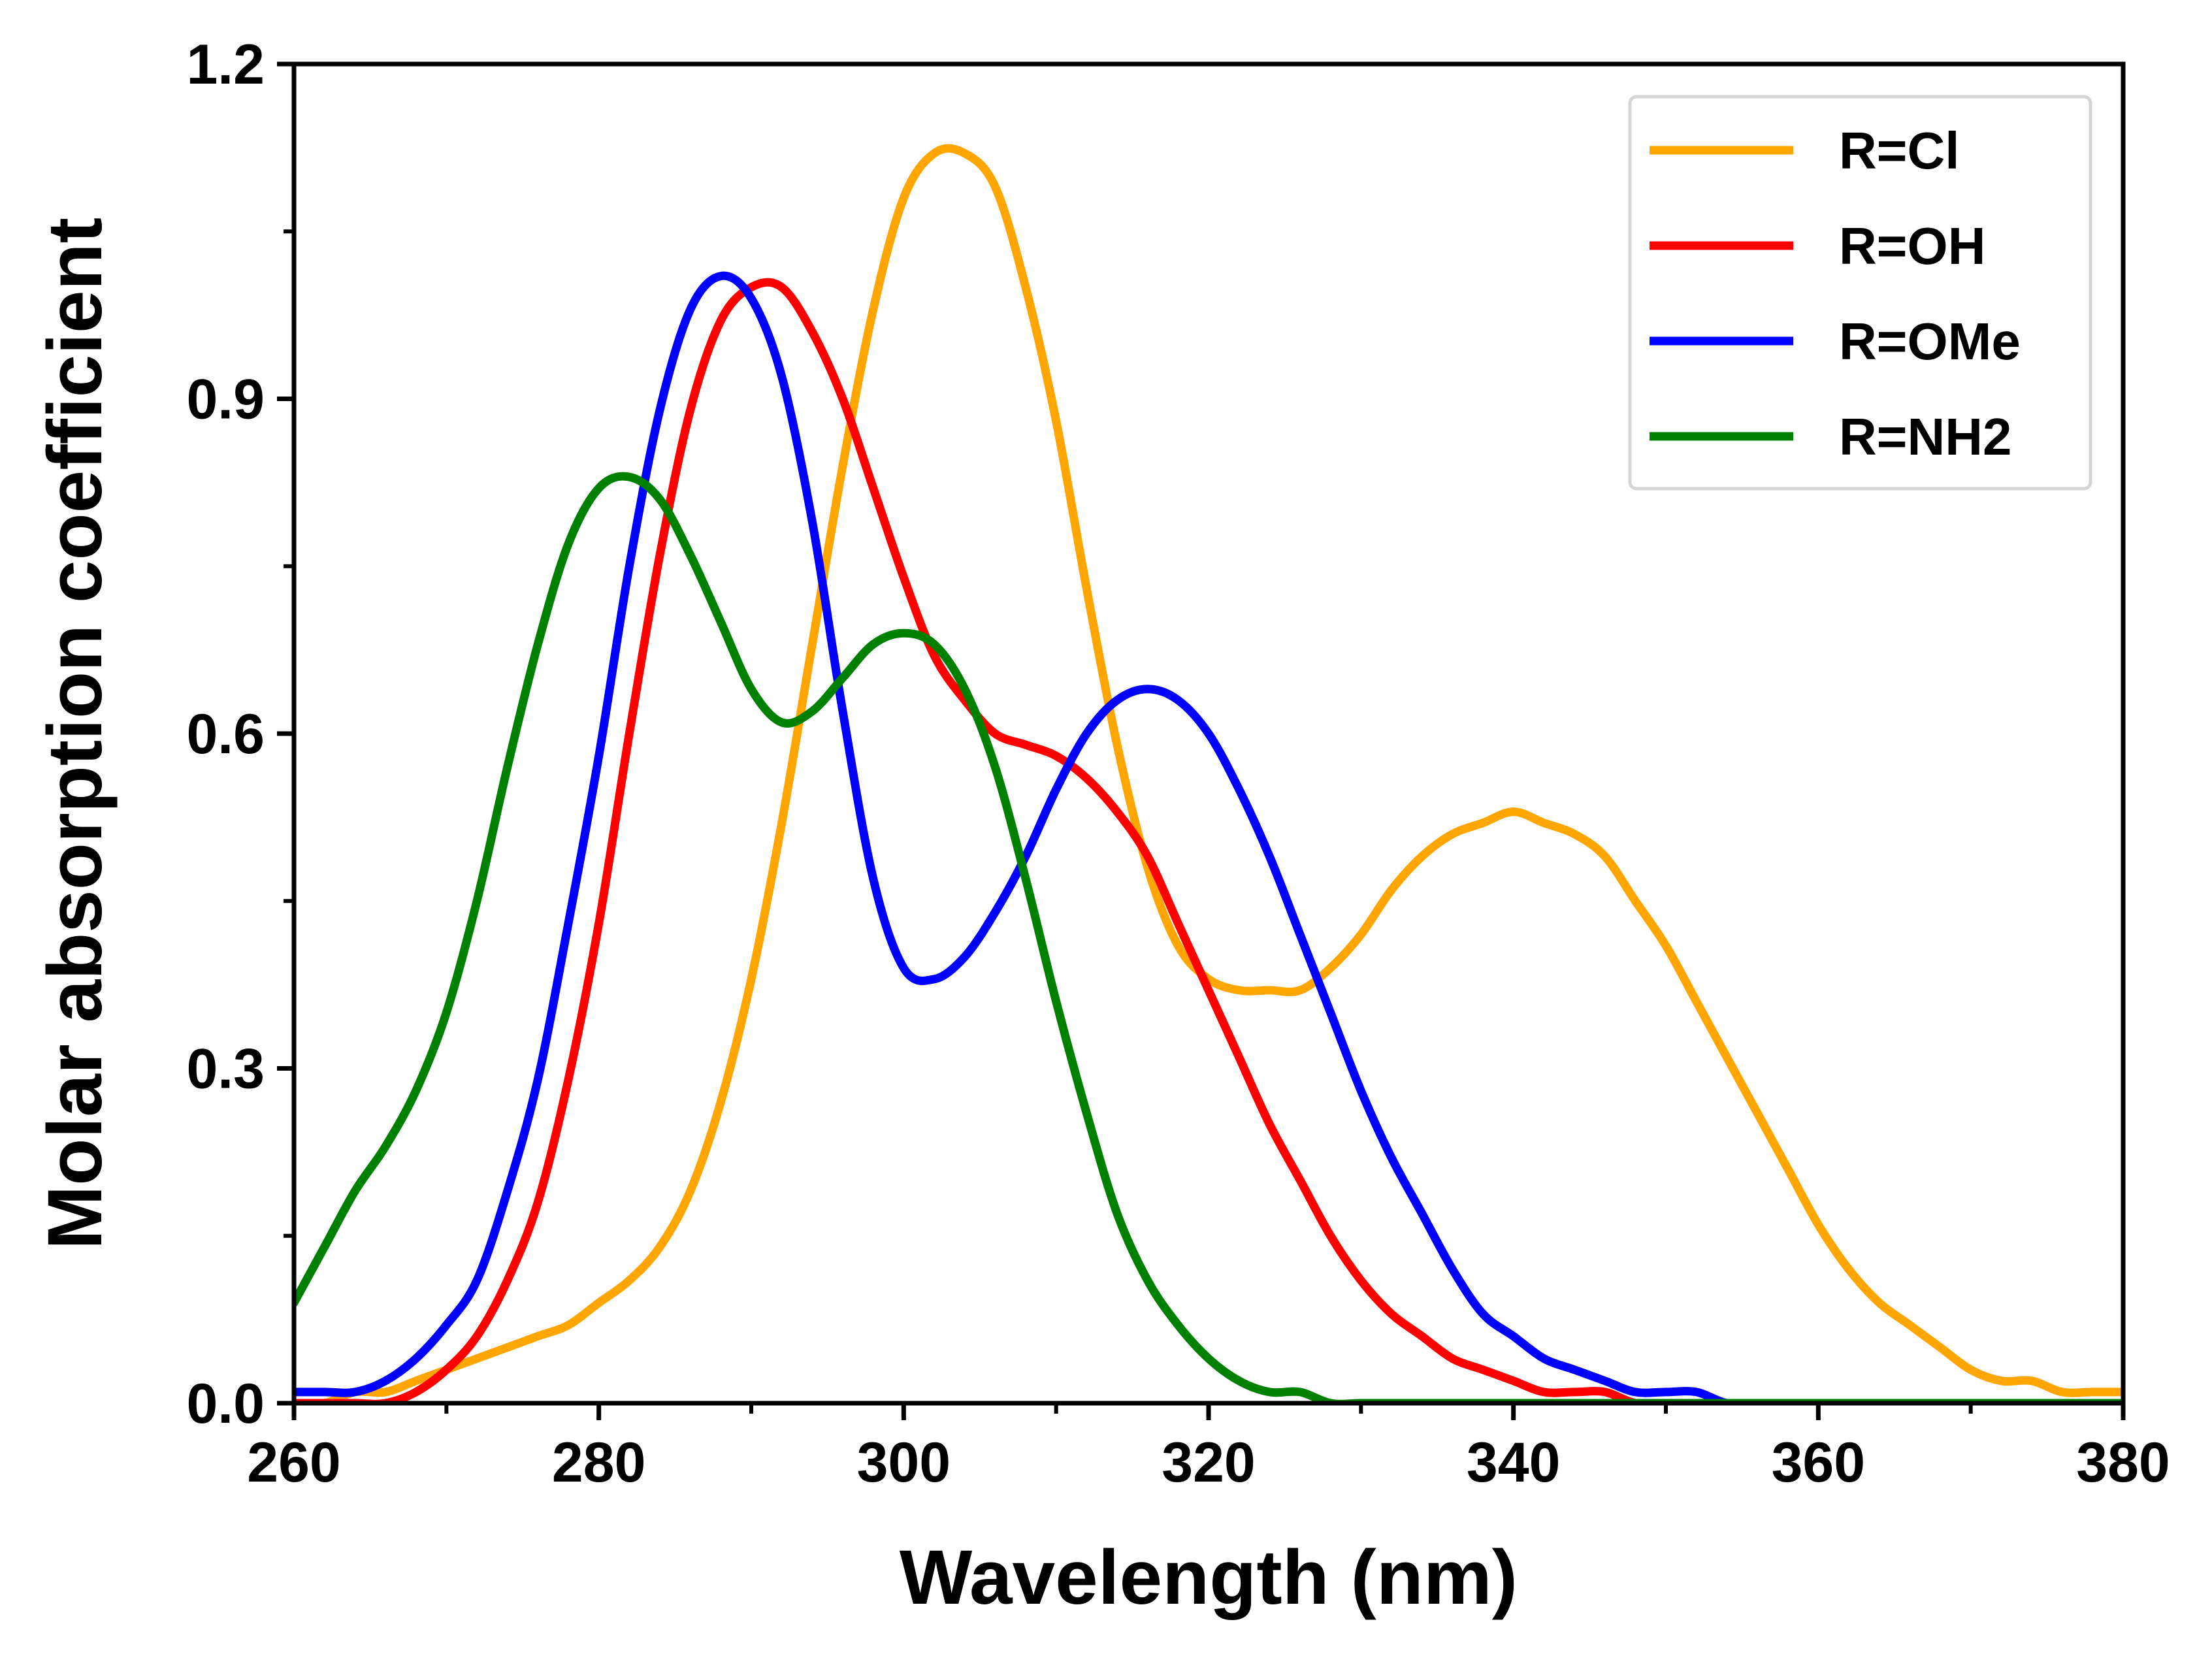 The height and width of the screenshot is (1656, 2212). Describe the element at coordinates (226, 1069) in the screenshot. I see `y-tick-label: 0.3` at that location.